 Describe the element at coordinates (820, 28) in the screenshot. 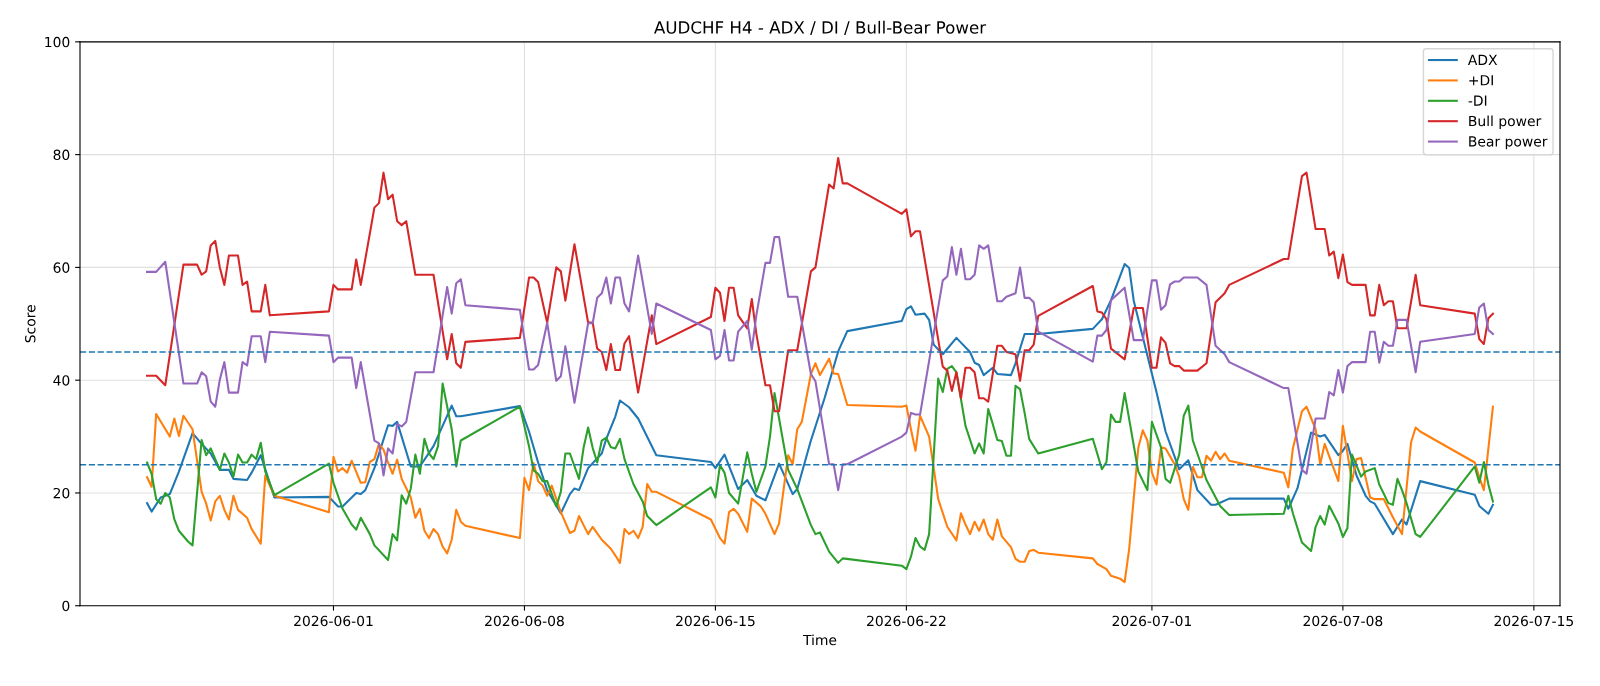

I see `chart-title: AUDCHF H4 - ADX / DI / Bull-Bear Power` at that location.